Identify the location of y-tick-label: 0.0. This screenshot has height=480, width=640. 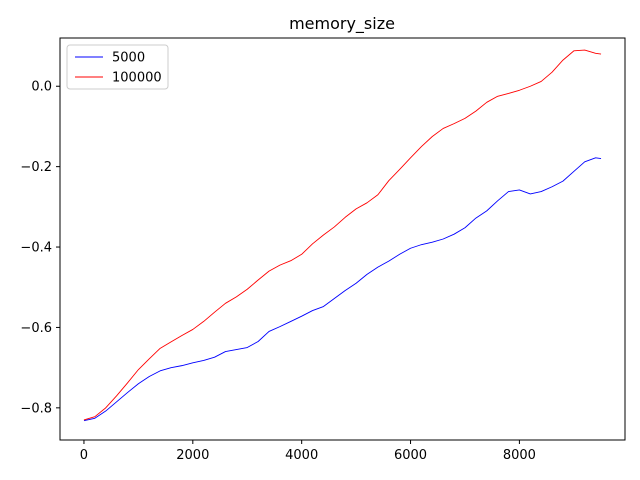
(41, 87).